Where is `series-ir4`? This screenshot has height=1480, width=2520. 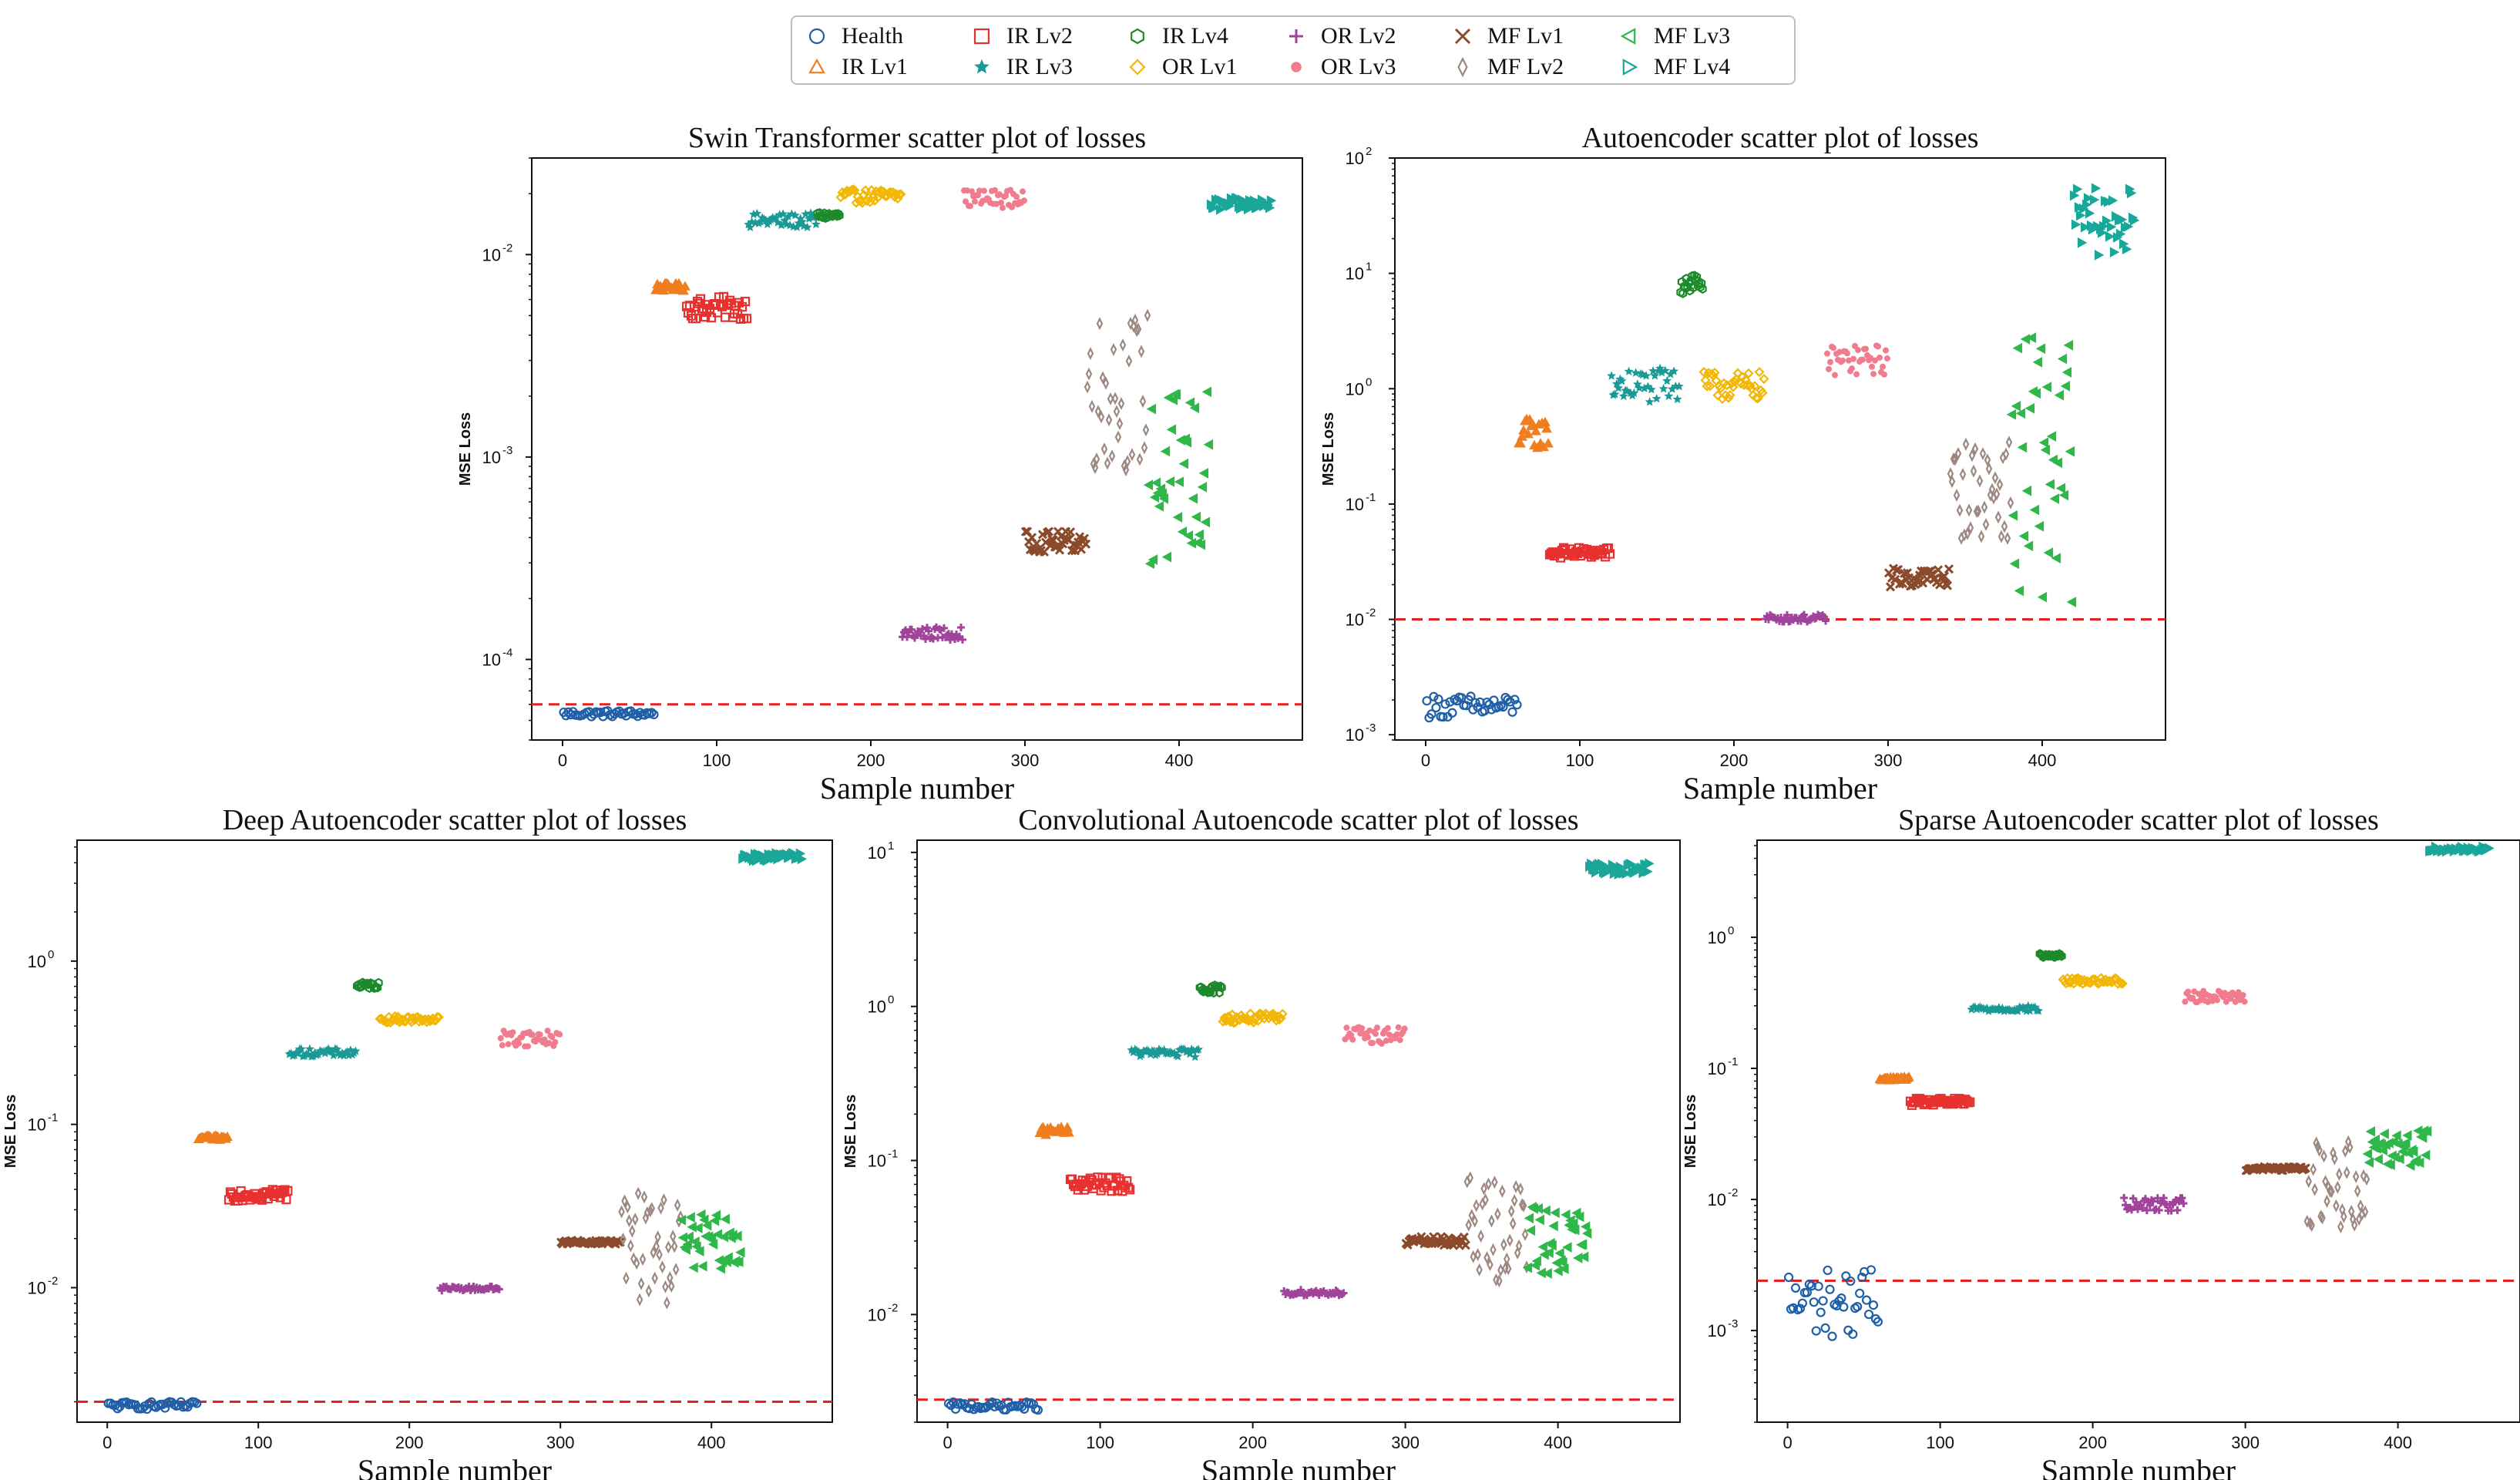
series-ir4 is located at coordinates (1210, 989).